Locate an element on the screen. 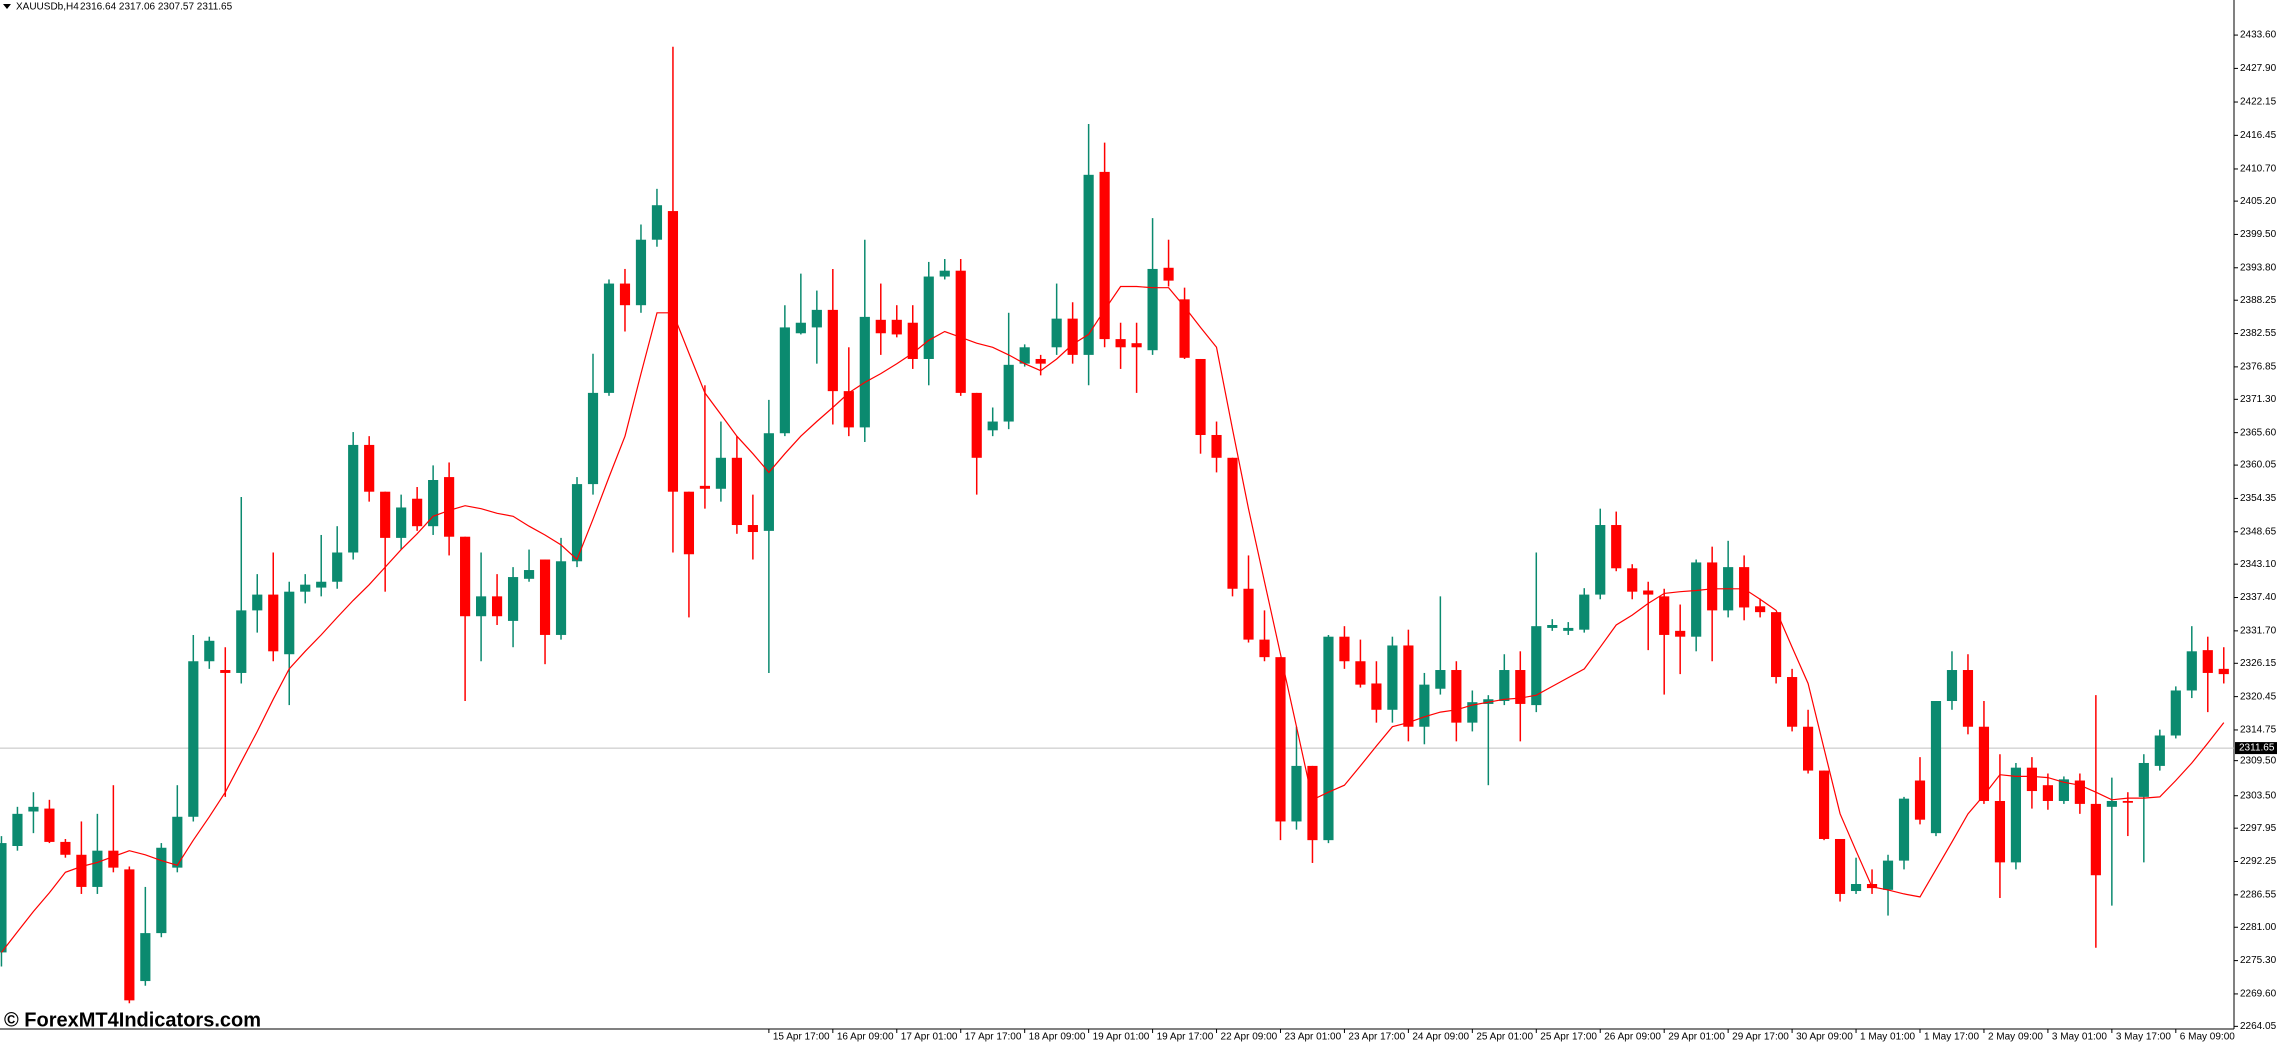 The height and width of the screenshot is (1042, 2279). ohlc-label: 2316.64 2317.06 2307.57 2311.65 is located at coordinates (156, 7).